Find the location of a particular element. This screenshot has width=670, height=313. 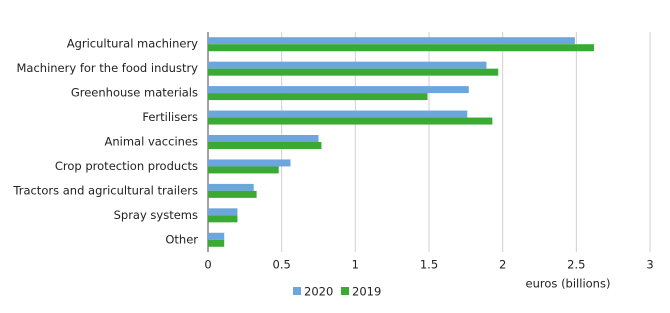

y-tick-label: Other is located at coordinates (181, 239).